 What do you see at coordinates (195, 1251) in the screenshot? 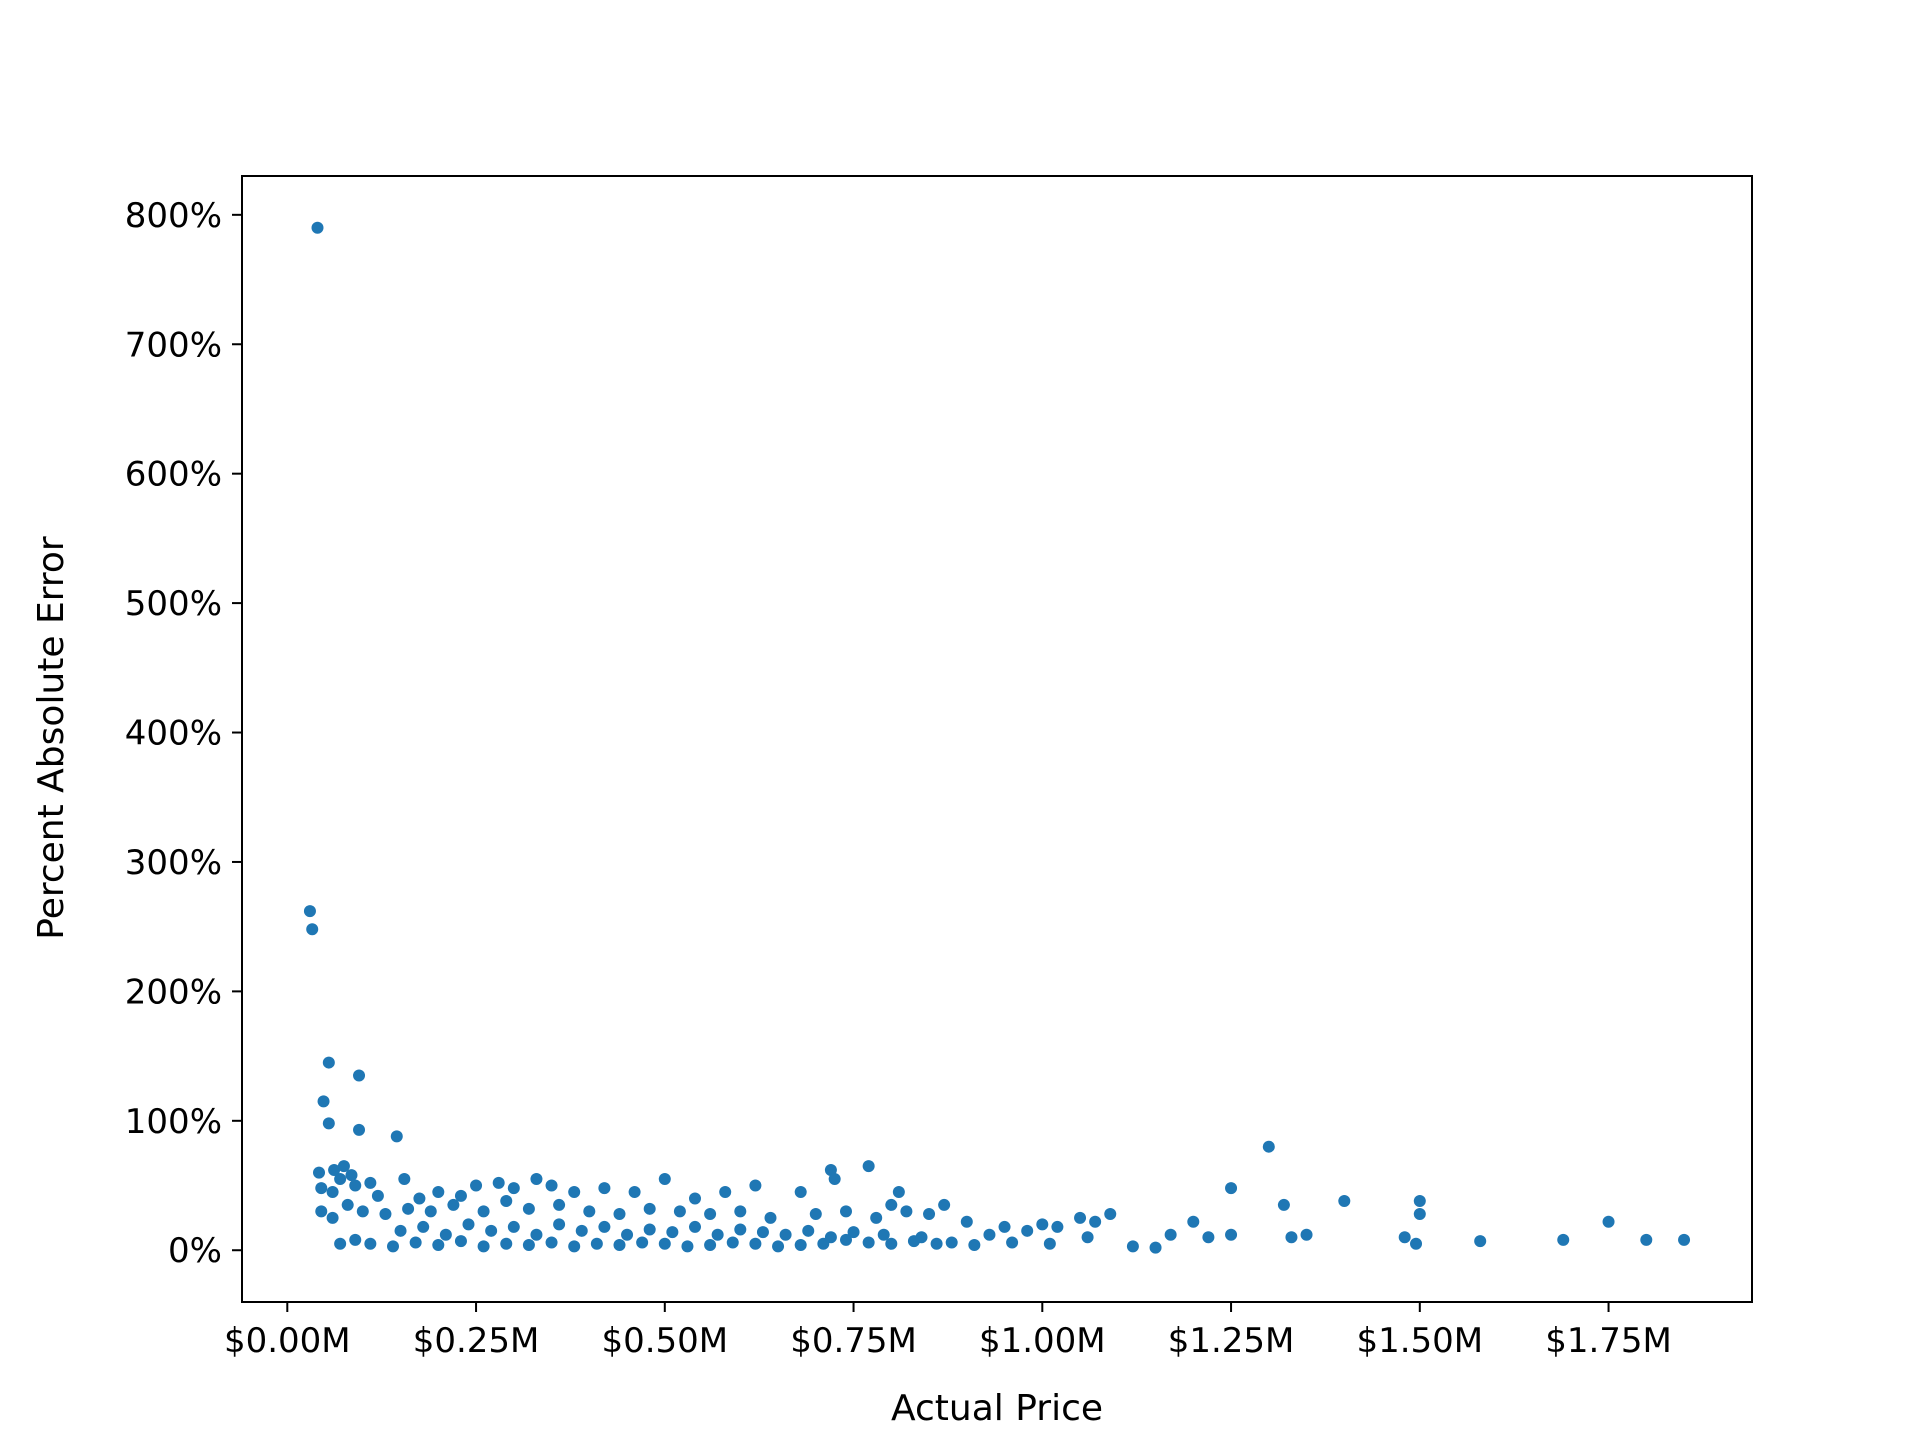
I see `y-tick-label: 0%` at bounding box center [195, 1251].